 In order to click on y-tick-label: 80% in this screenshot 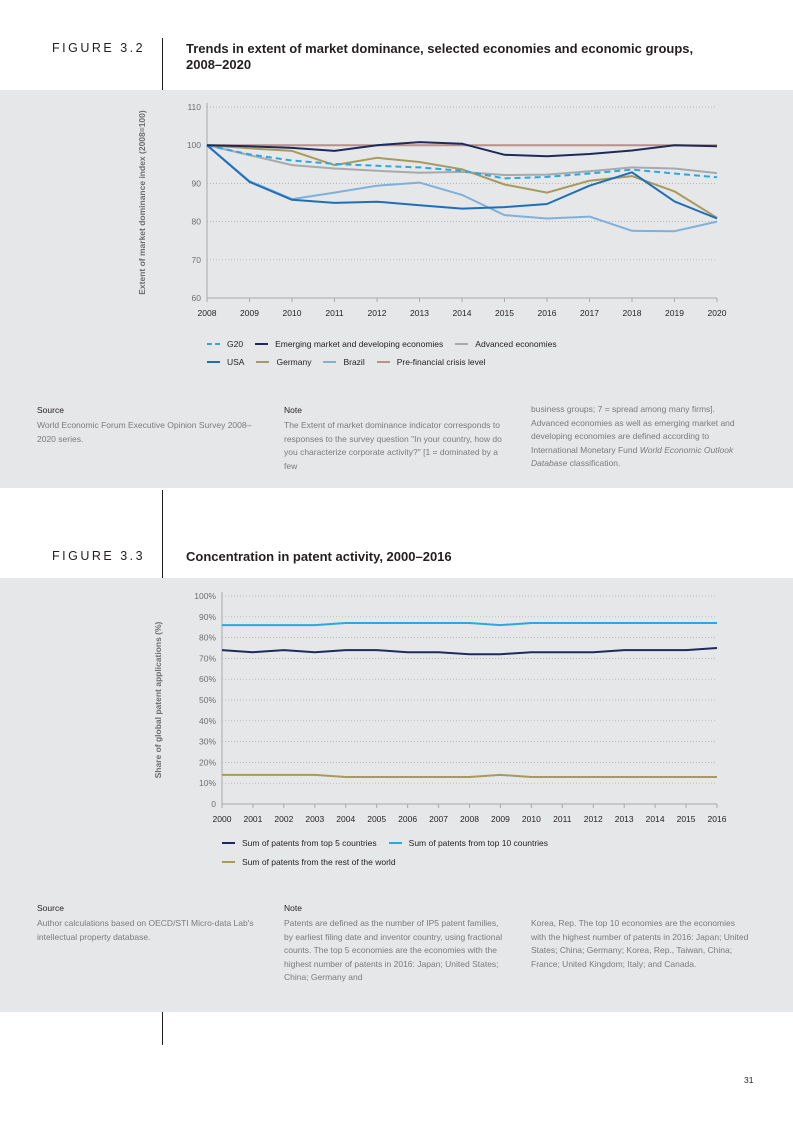, I will do `click(207, 638)`.